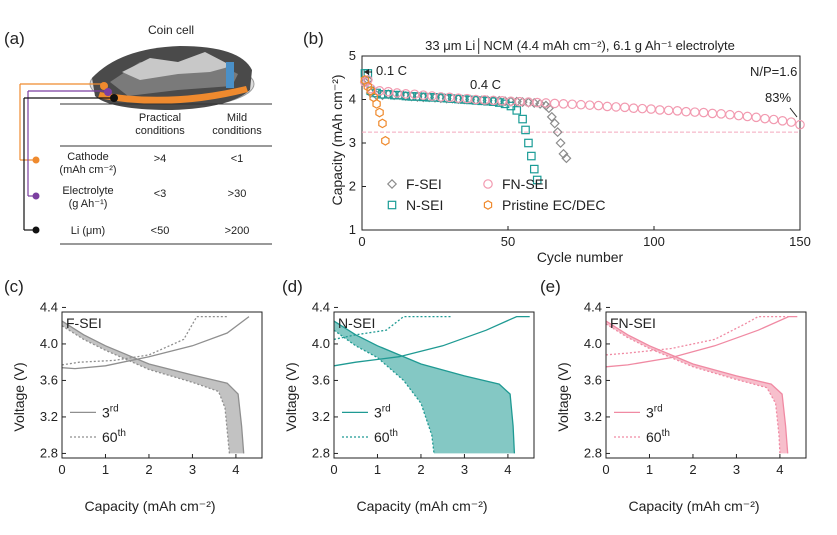  I want to click on y-tick-label: 4.4, so click(593, 306).